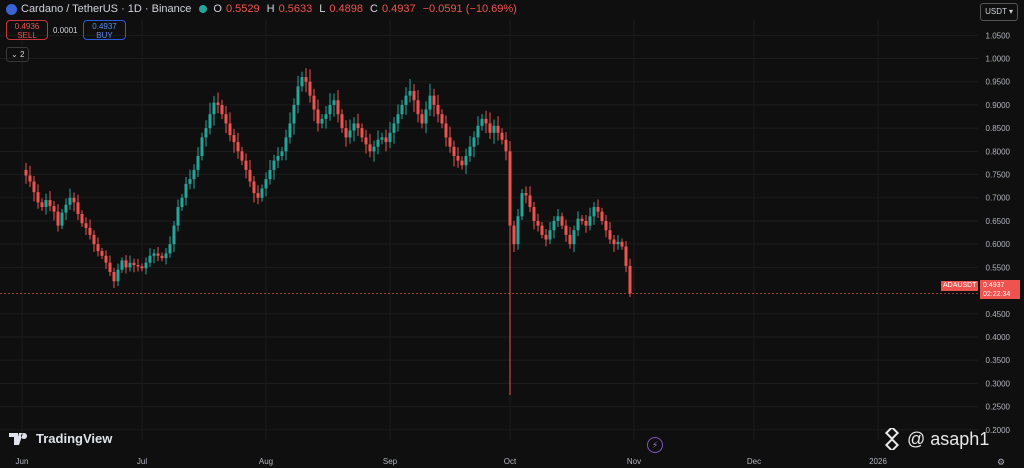 This screenshot has height=468, width=1024. I want to click on x-tick-label: Aug, so click(266, 461).